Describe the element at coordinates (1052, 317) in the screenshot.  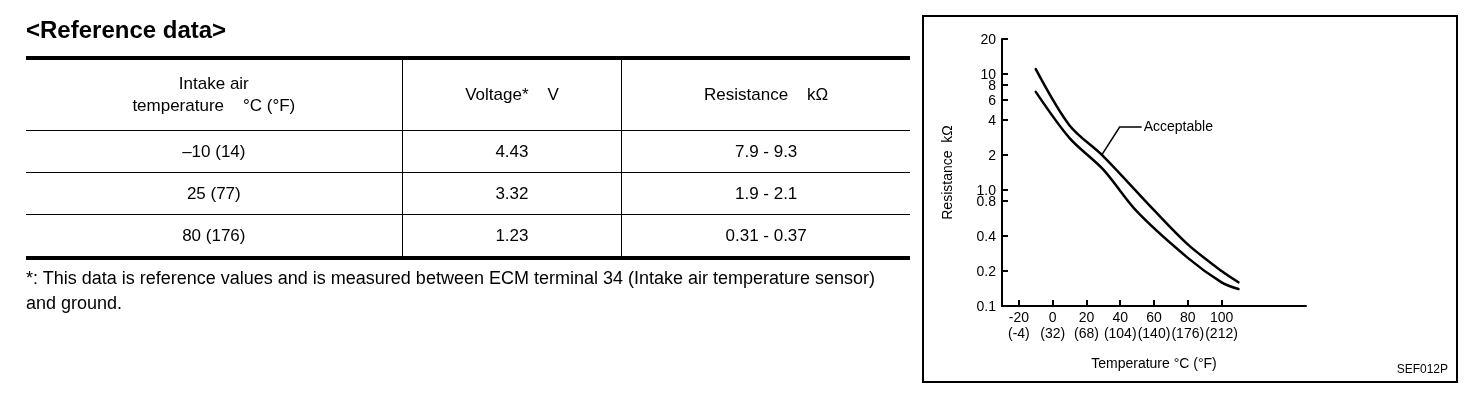
I see `x-tick-label: 0` at that location.